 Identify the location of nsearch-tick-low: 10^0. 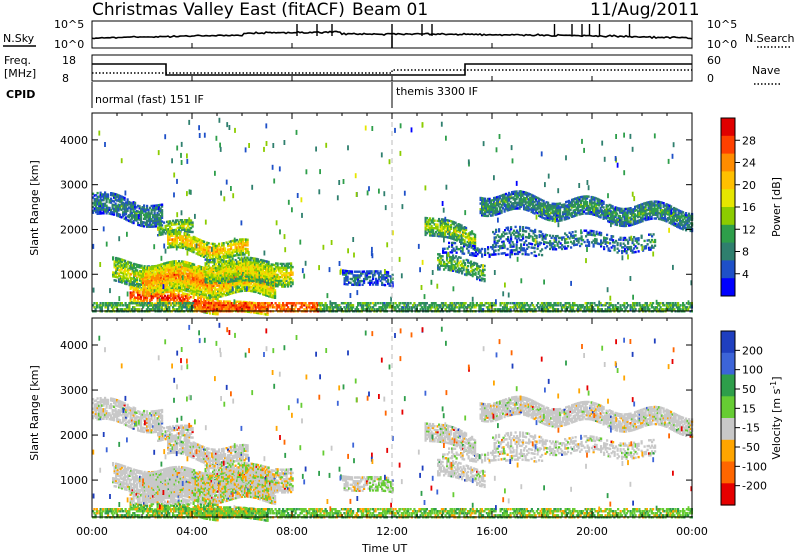
(722, 44).